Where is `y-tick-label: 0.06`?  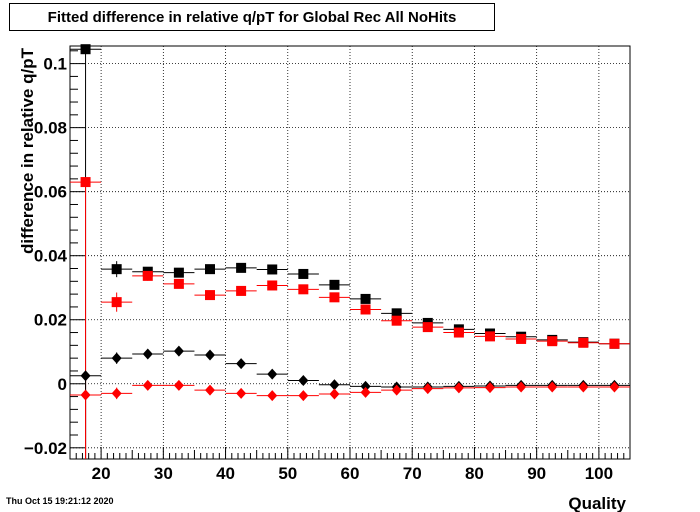
y-tick-label: 0.06 is located at coordinates (50, 192).